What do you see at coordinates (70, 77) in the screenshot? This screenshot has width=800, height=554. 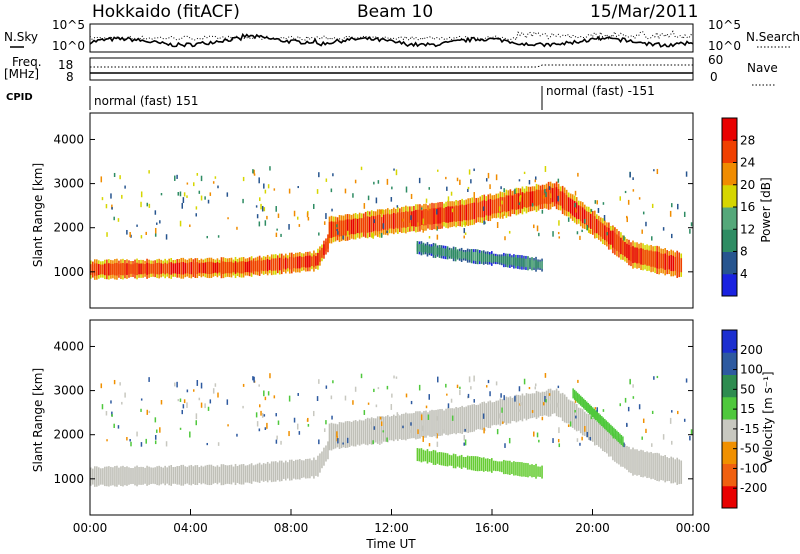 I see `freq-tick-bottom: 8` at bounding box center [70, 77].